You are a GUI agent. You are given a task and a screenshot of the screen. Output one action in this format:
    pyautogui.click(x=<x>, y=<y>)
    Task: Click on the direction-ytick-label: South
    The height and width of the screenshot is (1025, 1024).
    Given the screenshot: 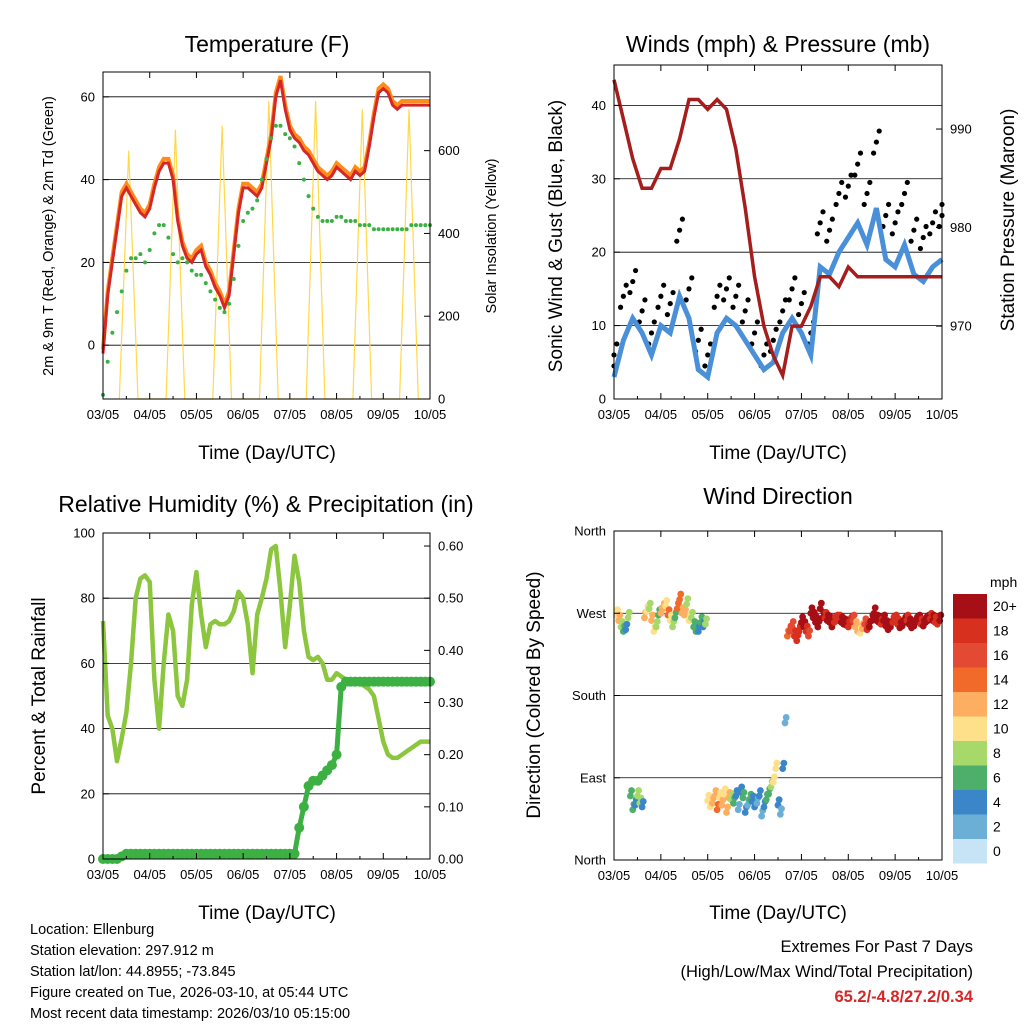 What is the action you would take?
    pyautogui.click(x=589, y=695)
    